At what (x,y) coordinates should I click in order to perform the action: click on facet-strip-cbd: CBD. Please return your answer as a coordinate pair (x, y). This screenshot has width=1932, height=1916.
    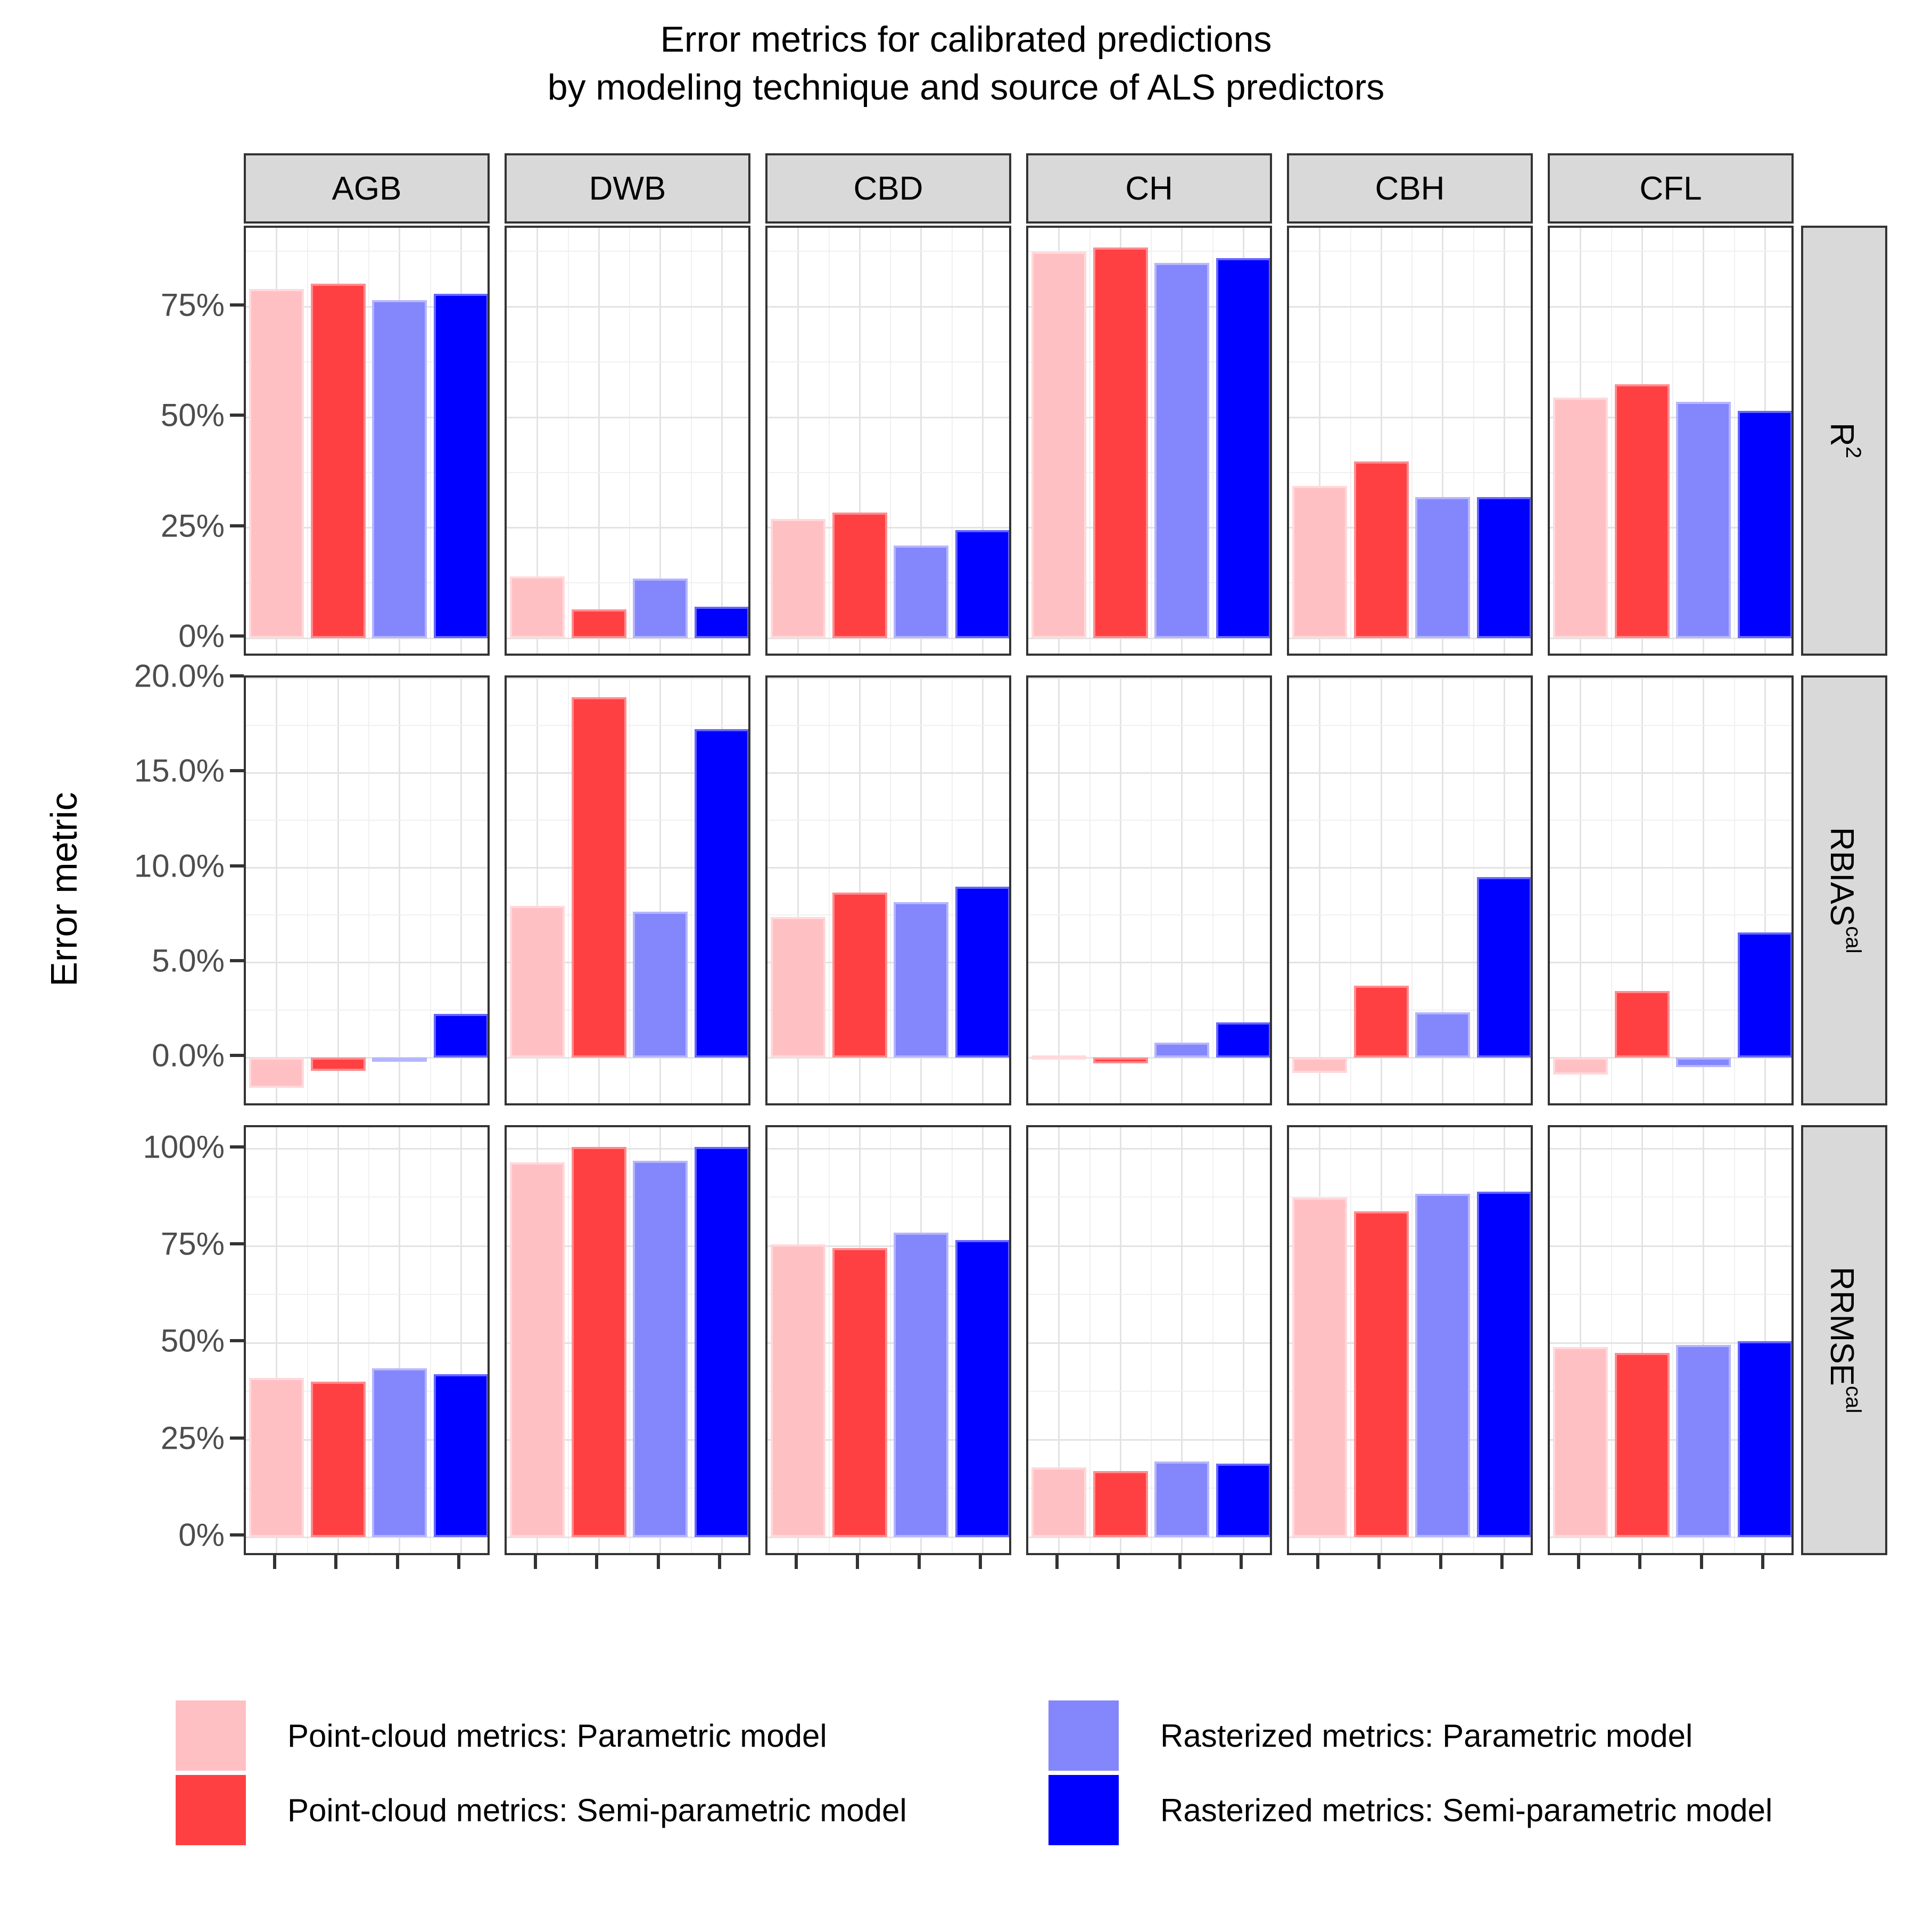
    Looking at the image, I should click on (888, 189).